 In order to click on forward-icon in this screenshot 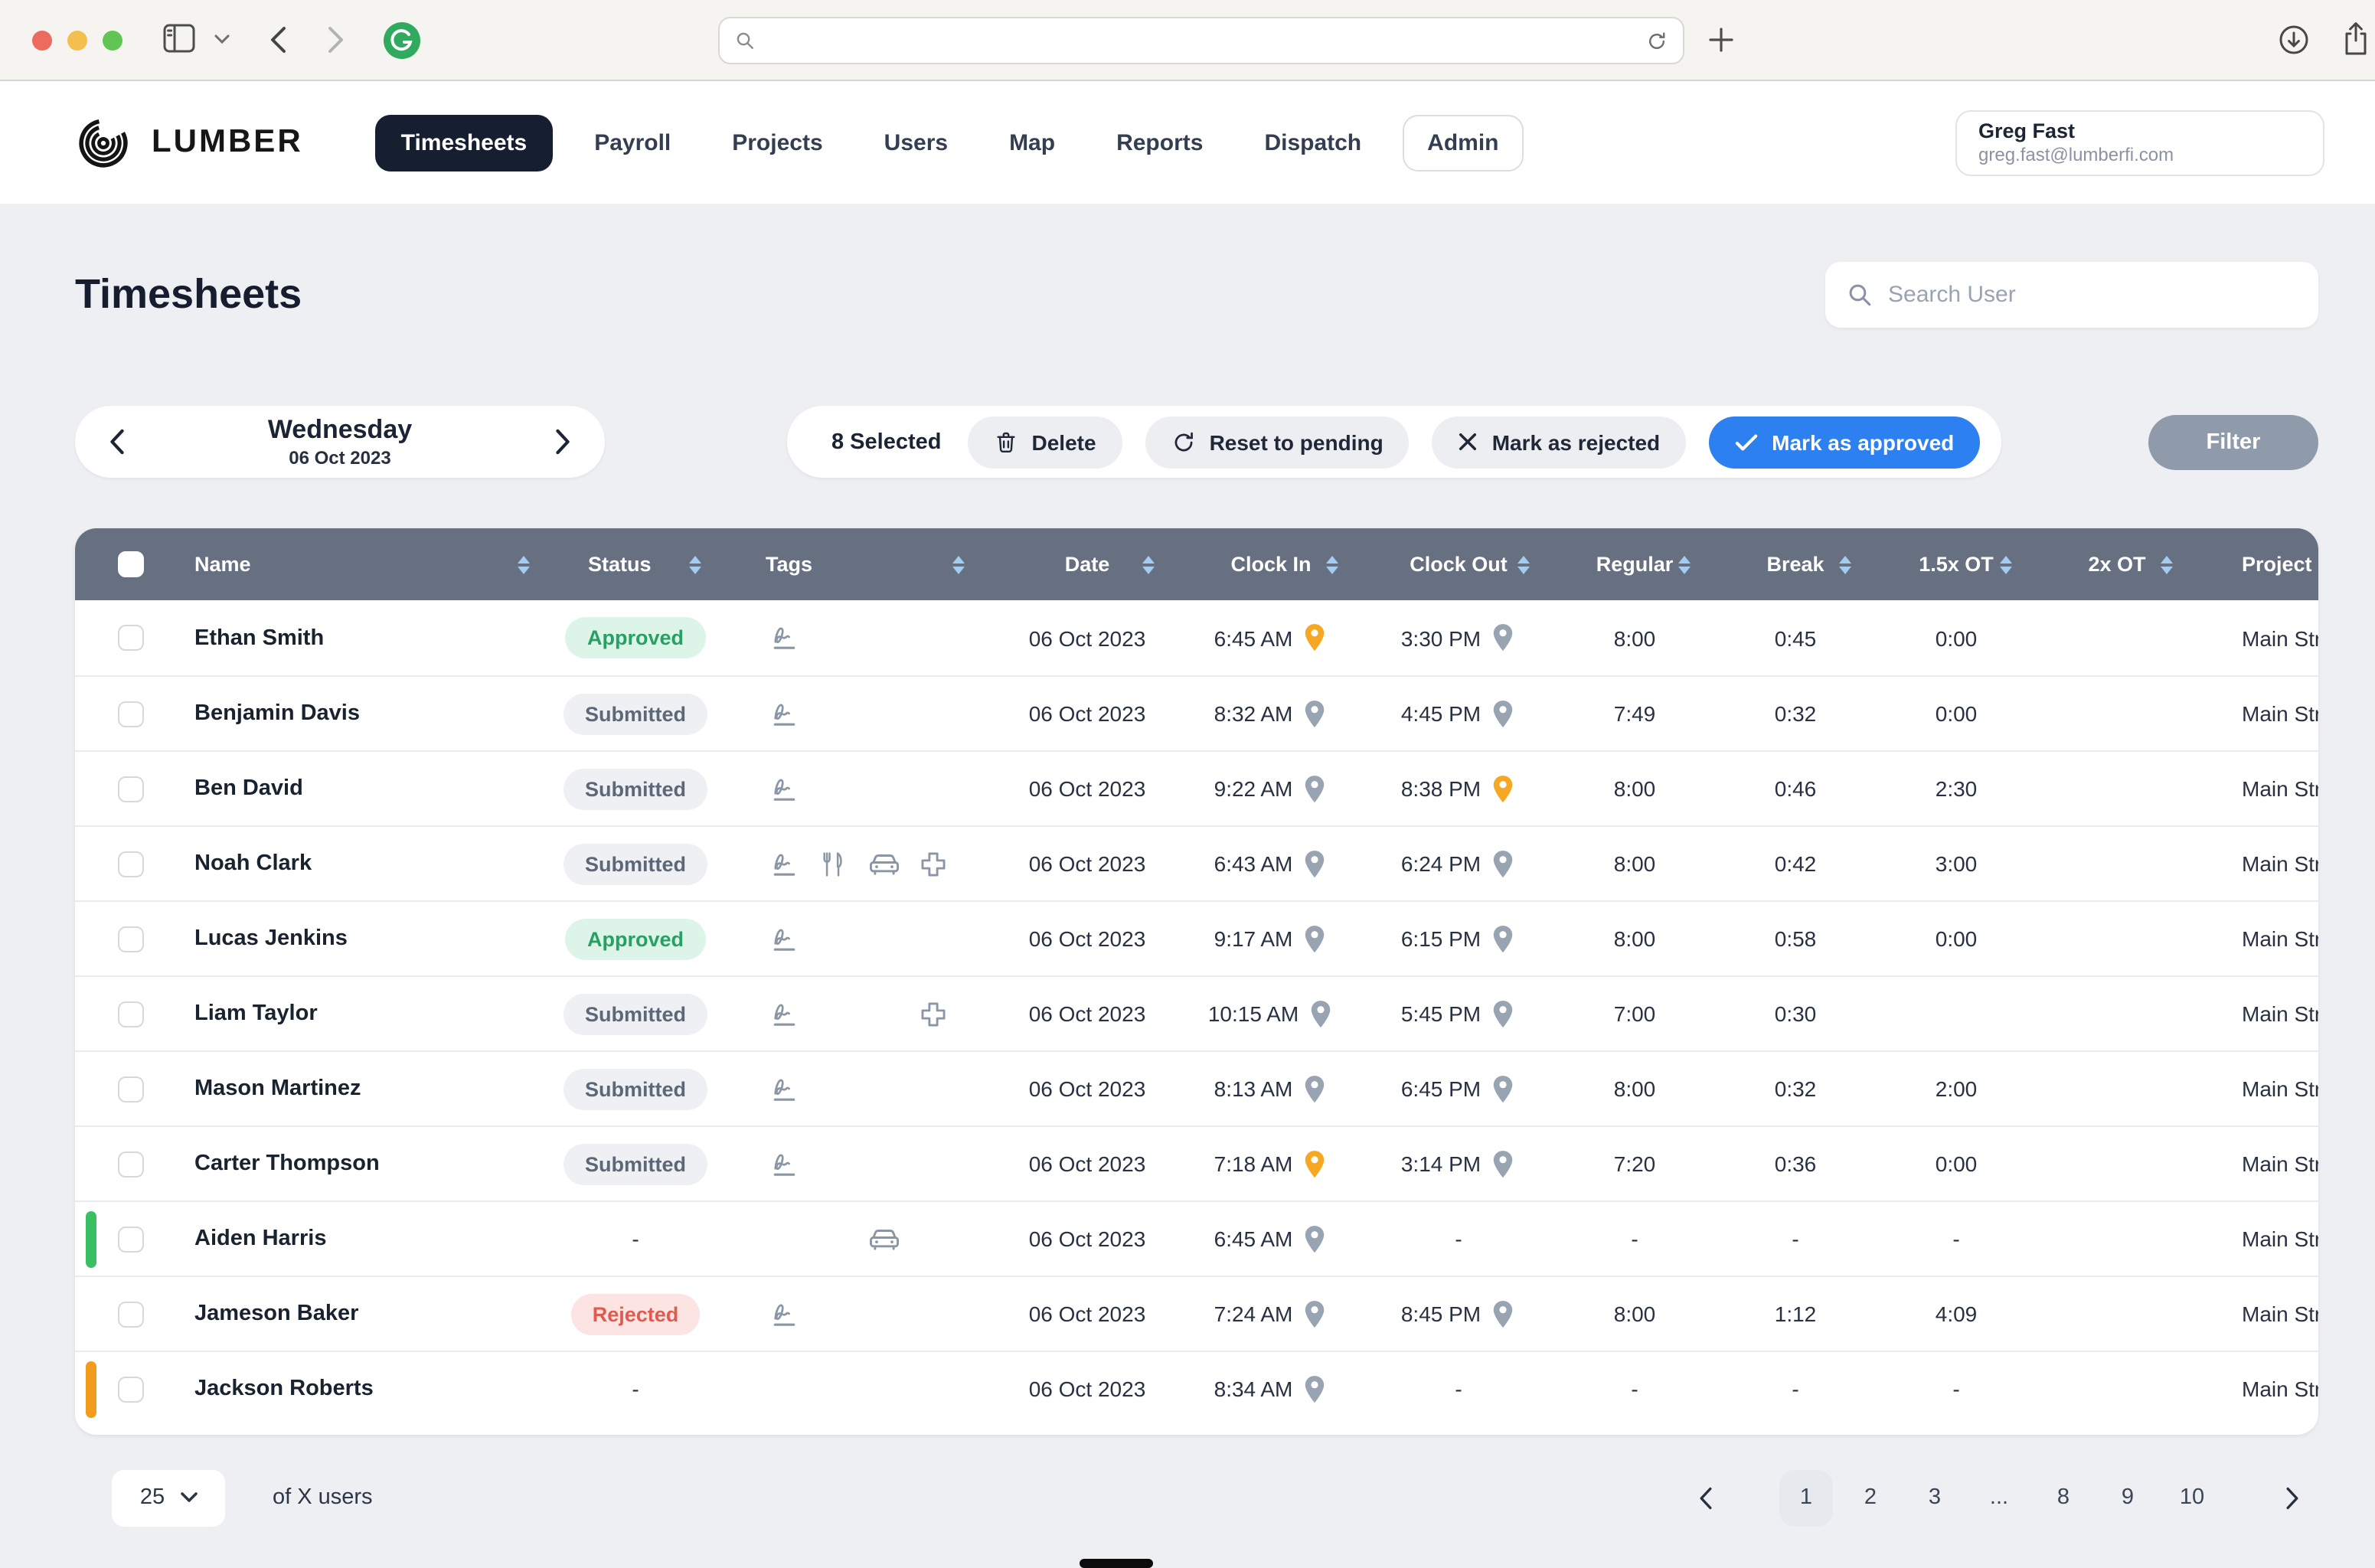, I will do `click(336, 40)`.